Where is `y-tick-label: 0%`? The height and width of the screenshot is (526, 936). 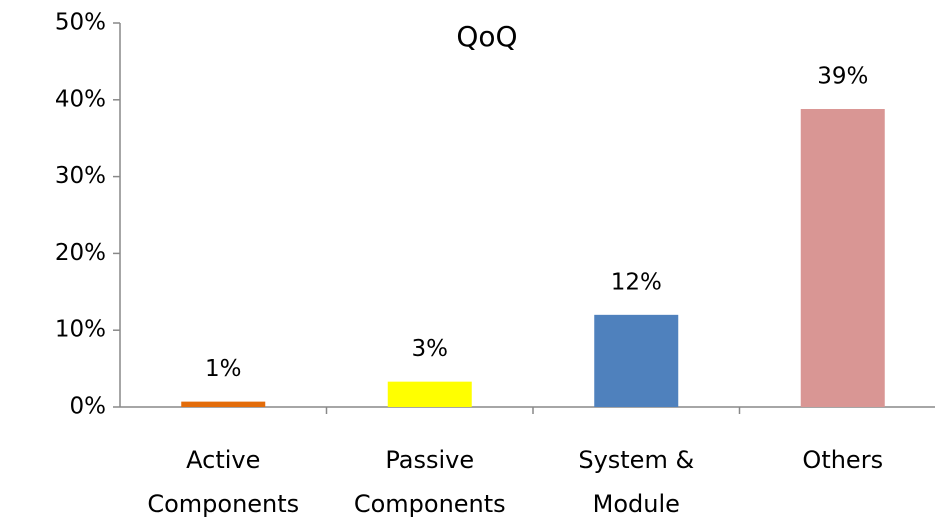 y-tick-label: 0% is located at coordinates (88, 407).